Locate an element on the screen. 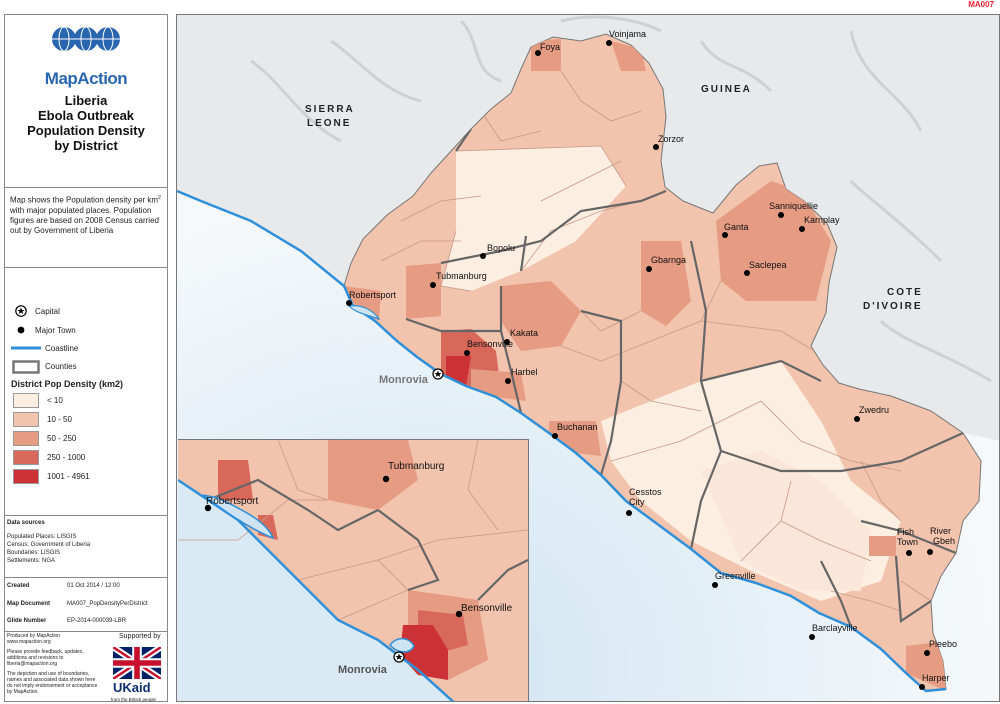 The width and height of the screenshot is (1000, 704). town-label-buchanan: Buchanan is located at coordinates (577, 427).